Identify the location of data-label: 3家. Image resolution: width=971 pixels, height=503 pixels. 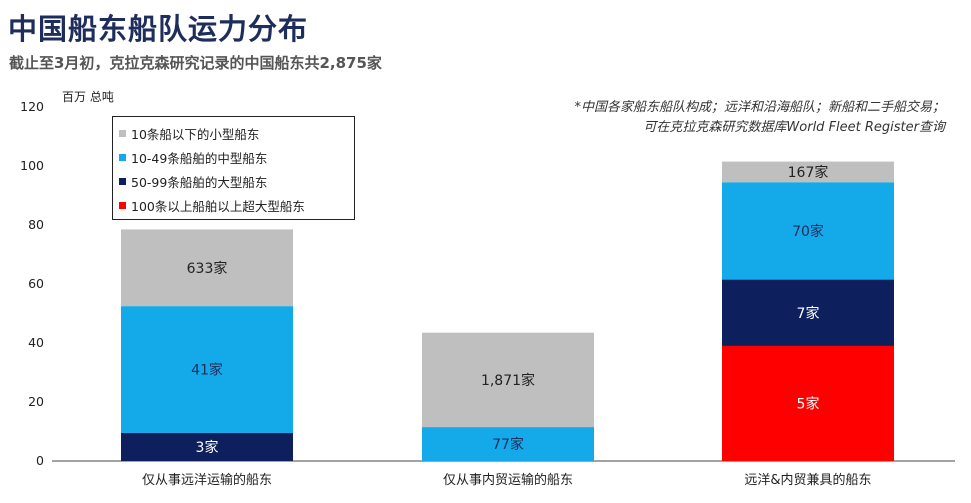
(207, 447).